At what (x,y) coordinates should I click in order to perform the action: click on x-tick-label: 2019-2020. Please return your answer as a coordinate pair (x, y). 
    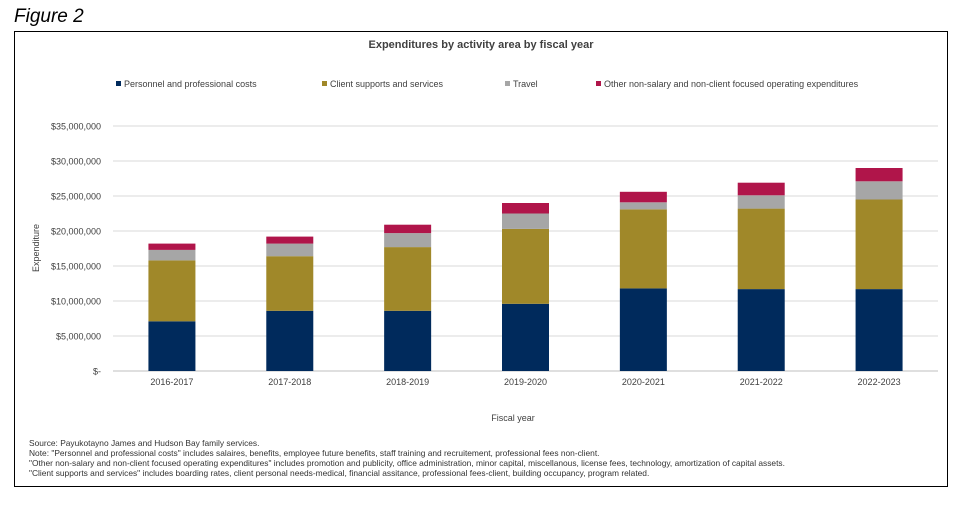
    Looking at the image, I should click on (525, 382).